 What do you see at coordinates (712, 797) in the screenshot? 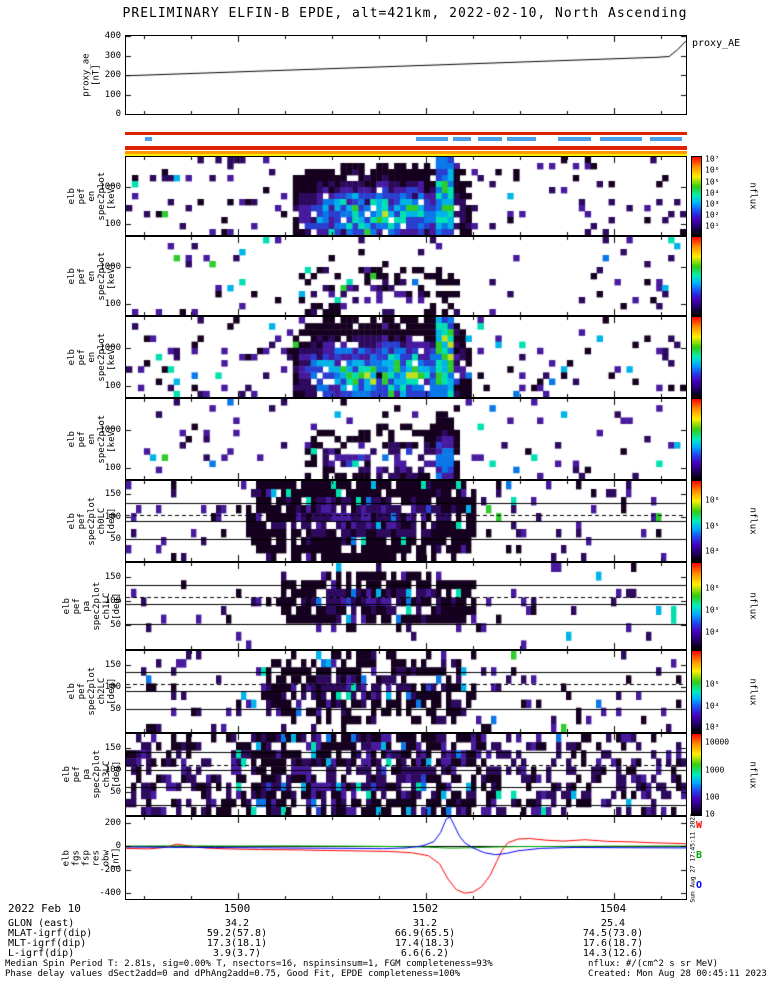
I see `colorbar-tick-label: 100` at bounding box center [712, 797].